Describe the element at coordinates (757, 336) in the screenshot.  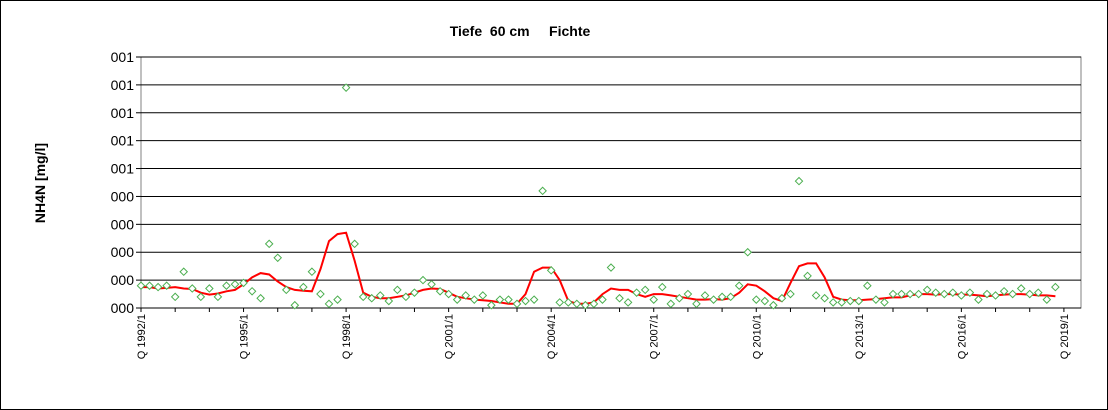
I see `x-tick-label: Q 2010/1` at that location.